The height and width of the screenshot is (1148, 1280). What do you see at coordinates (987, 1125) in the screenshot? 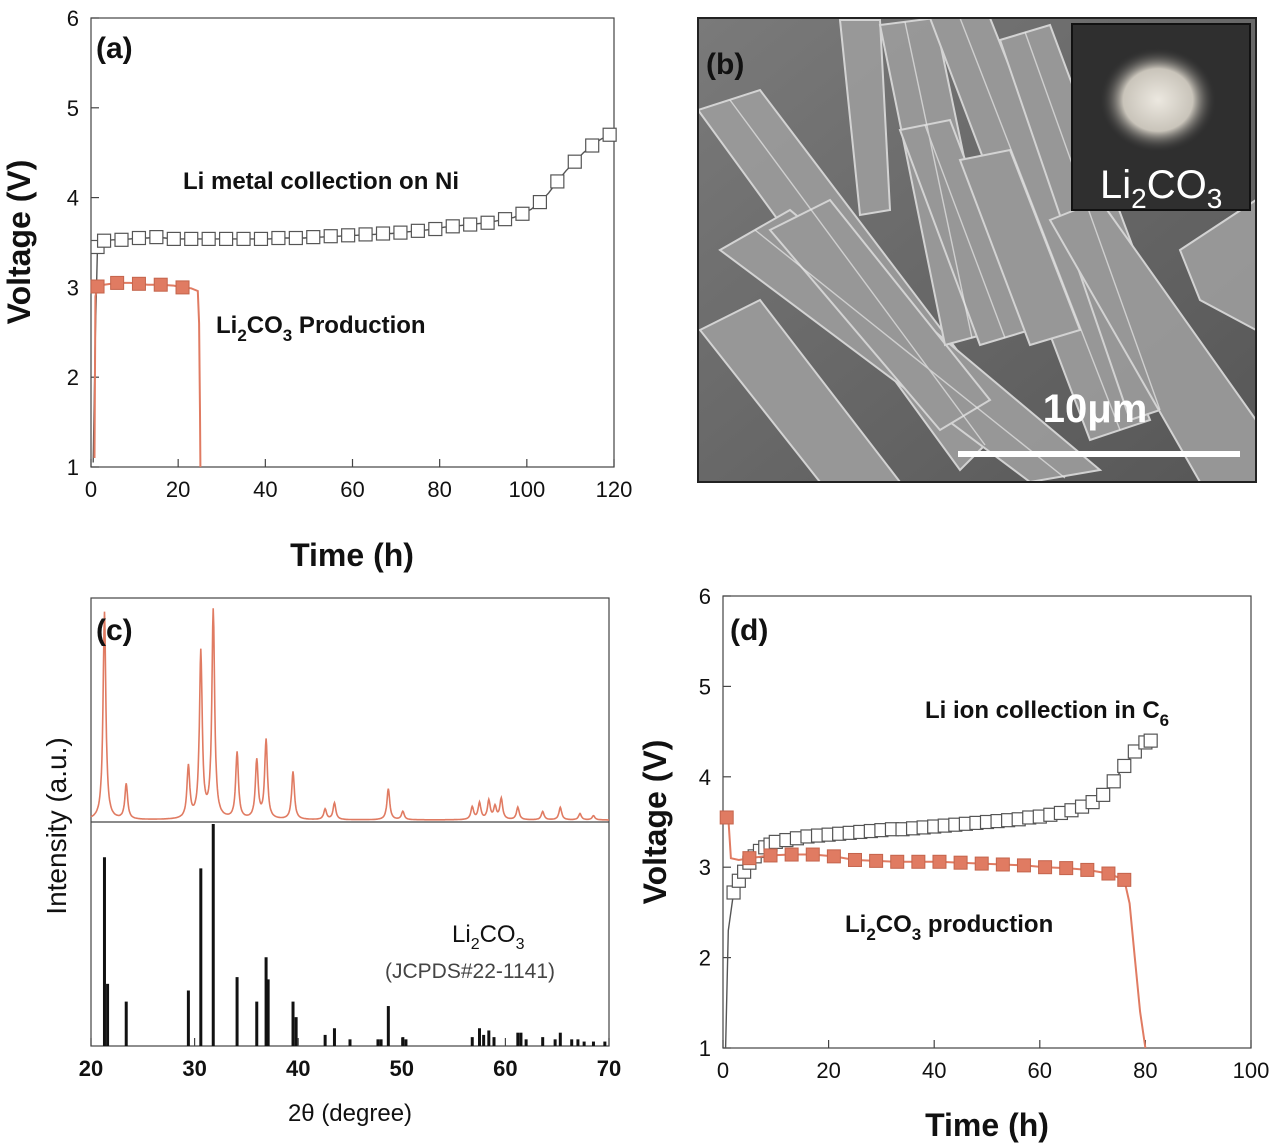
I see `panel-d-x-axis-title: Time (h)` at bounding box center [987, 1125].